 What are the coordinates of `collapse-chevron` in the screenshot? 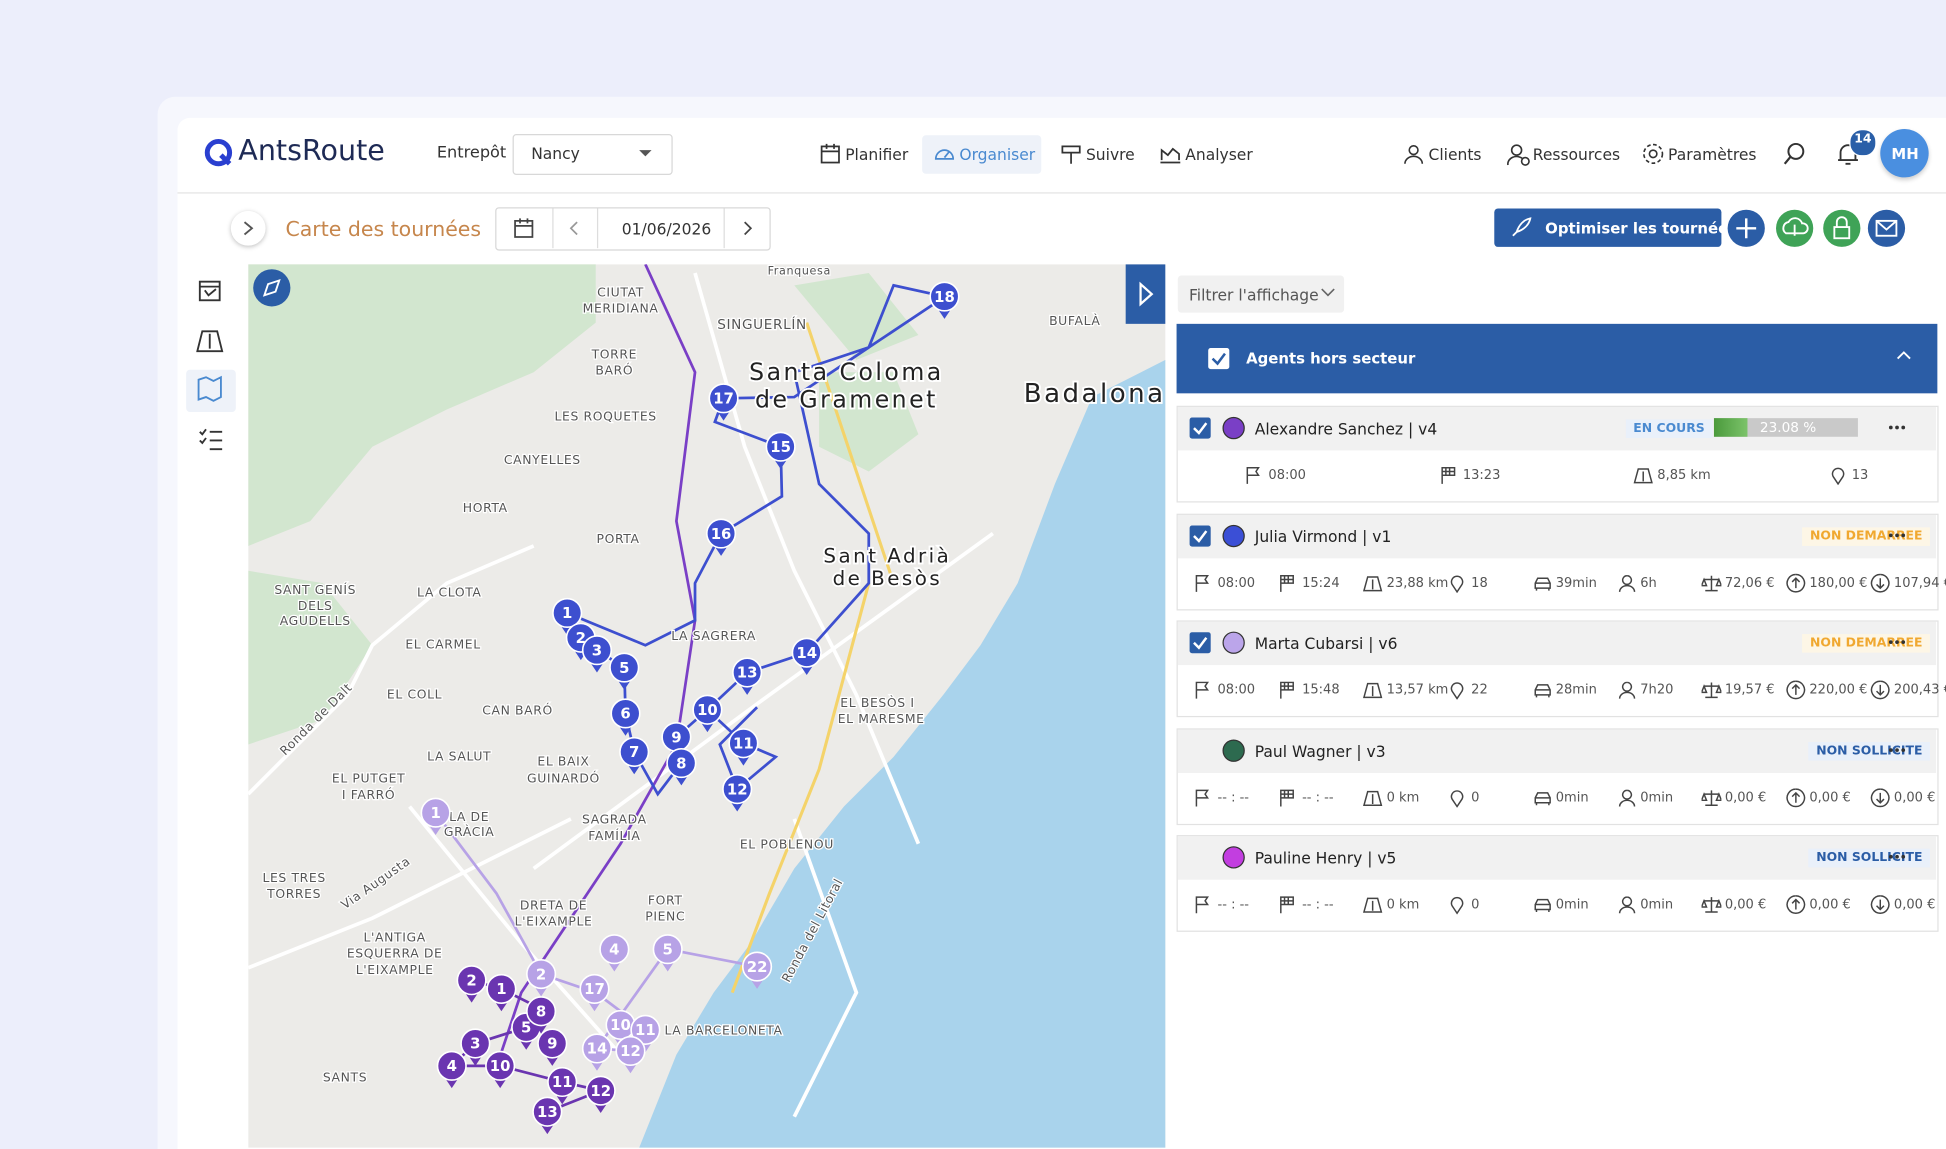 It's located at (1903, 355).